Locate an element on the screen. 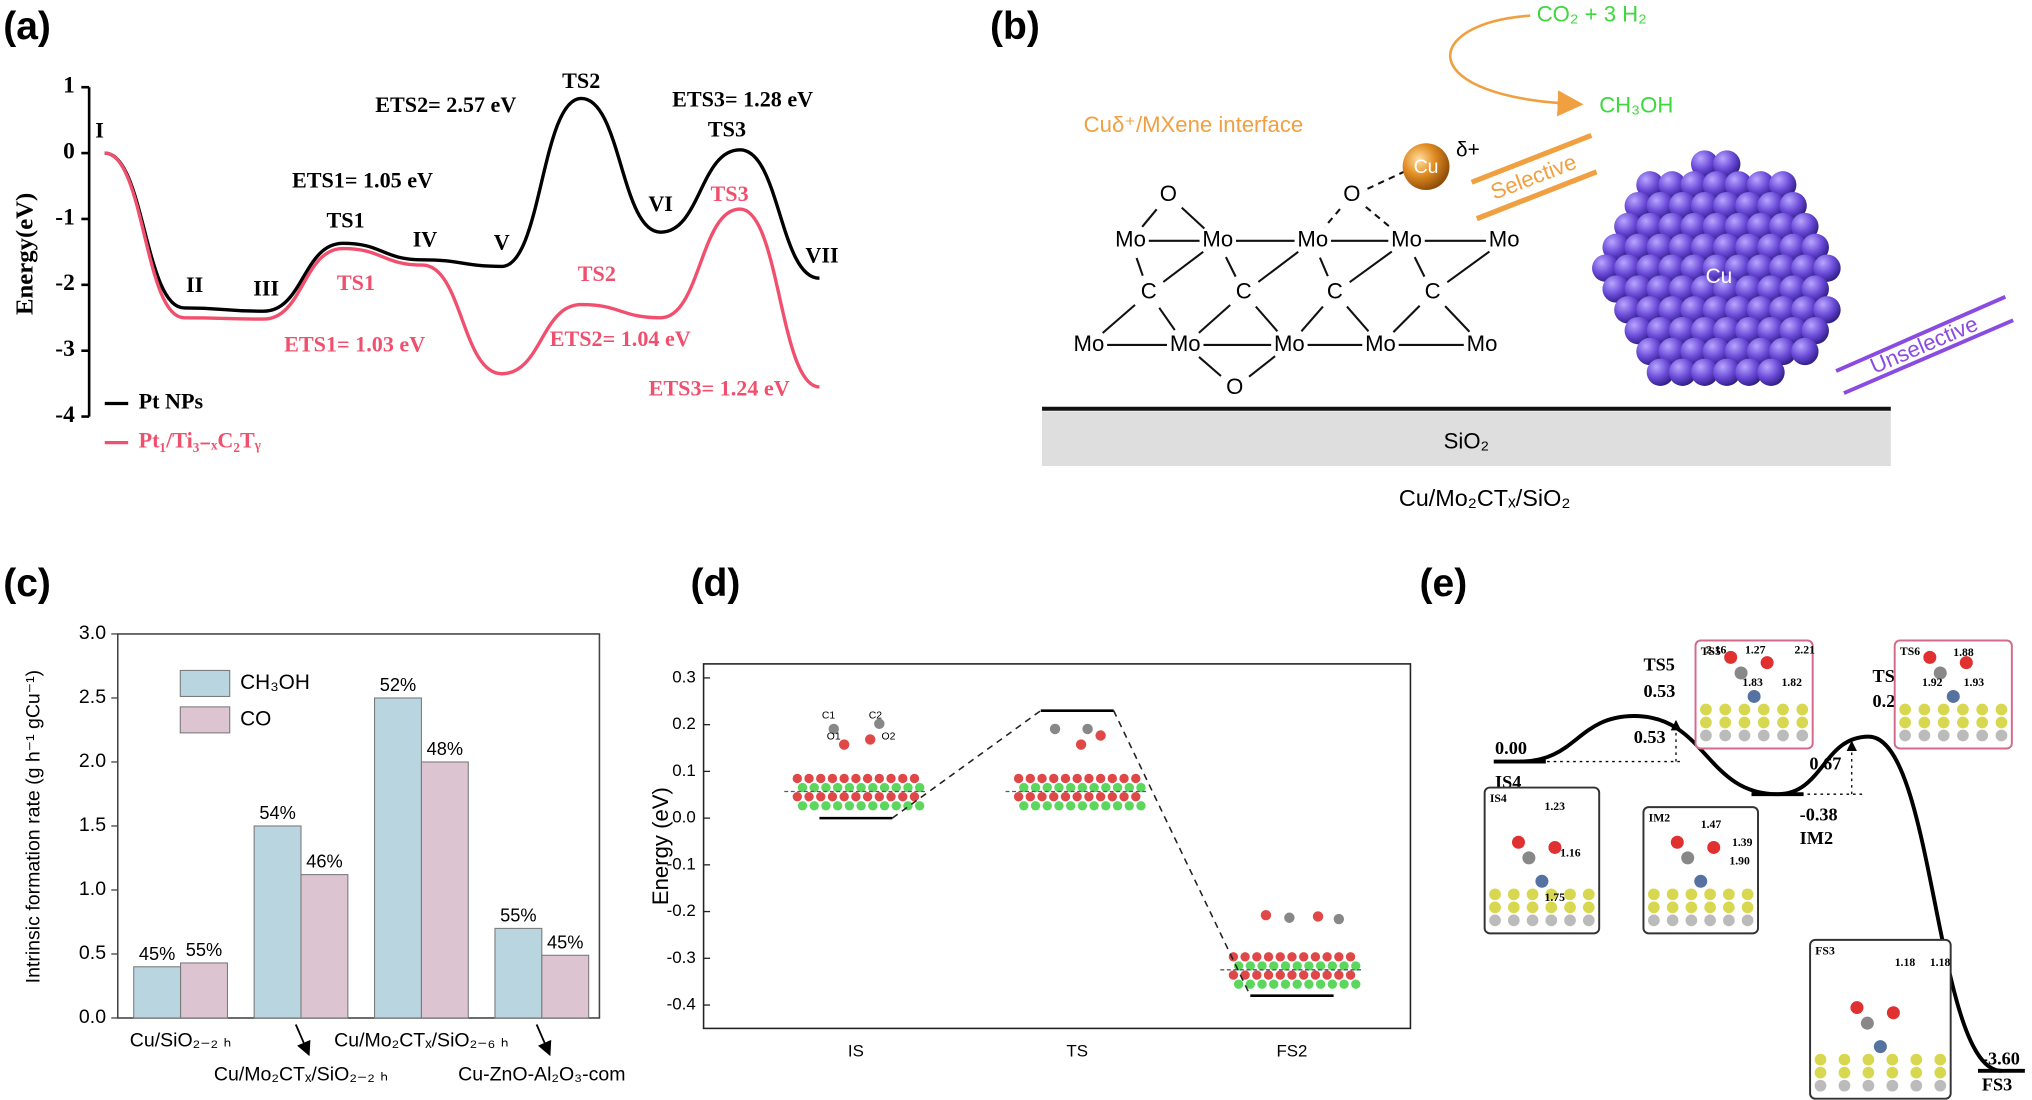  inset-label: FS3 is located at coordinates (1825, 950).